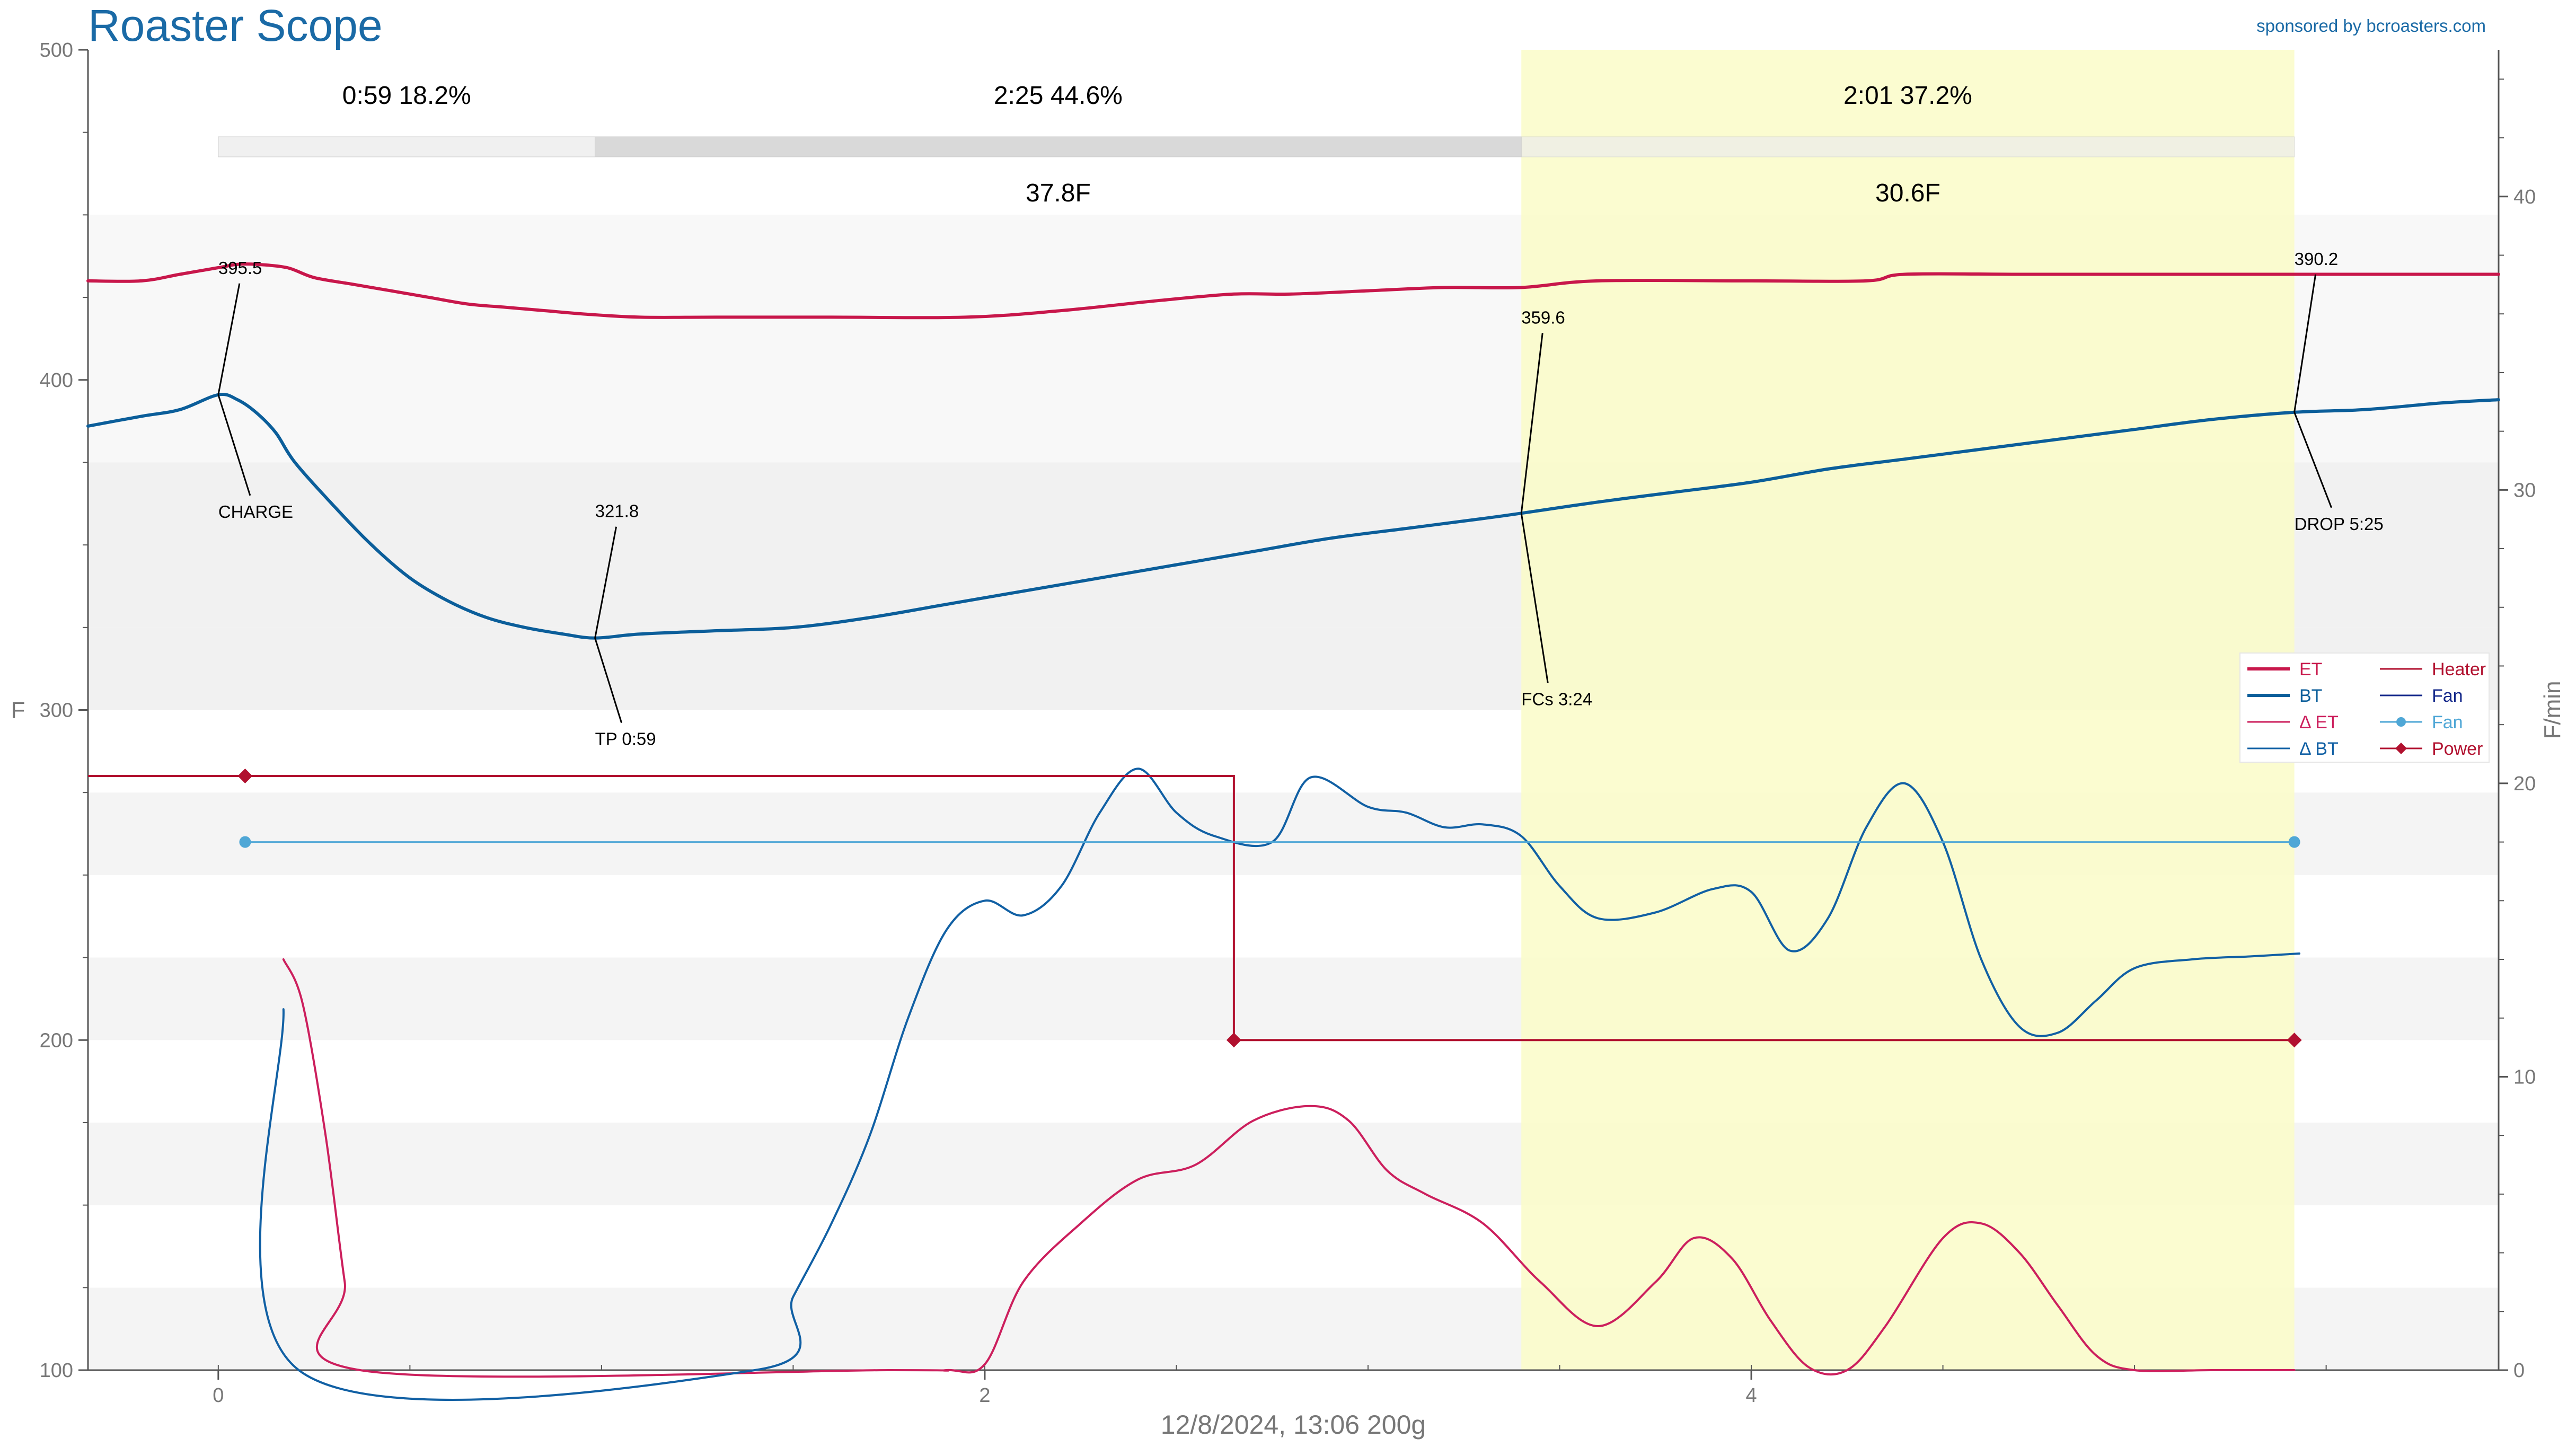  I want to click on phase-bar, so click(1256, 146).